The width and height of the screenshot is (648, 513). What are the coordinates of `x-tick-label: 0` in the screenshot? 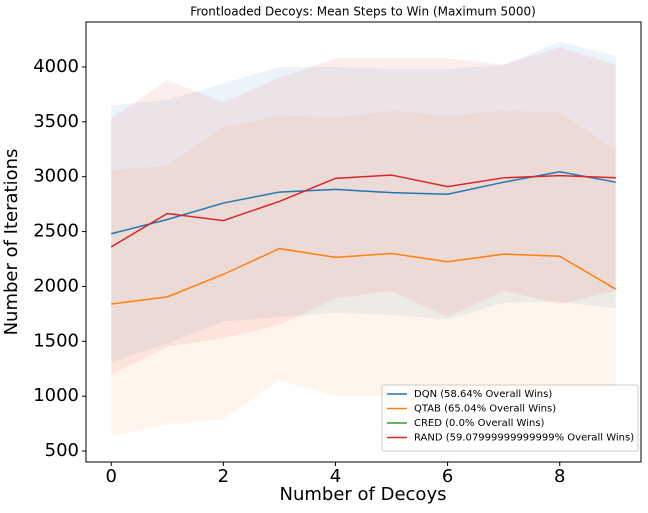 It's located at (111, 476).